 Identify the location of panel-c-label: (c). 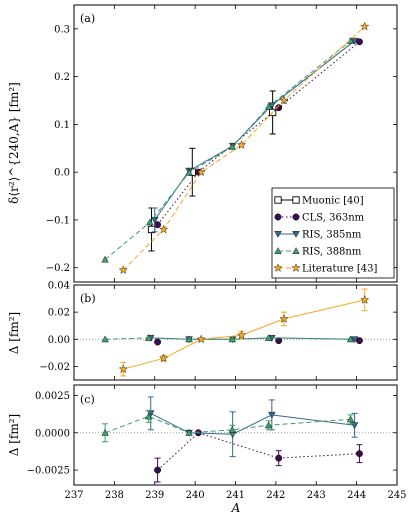
(87, 399).